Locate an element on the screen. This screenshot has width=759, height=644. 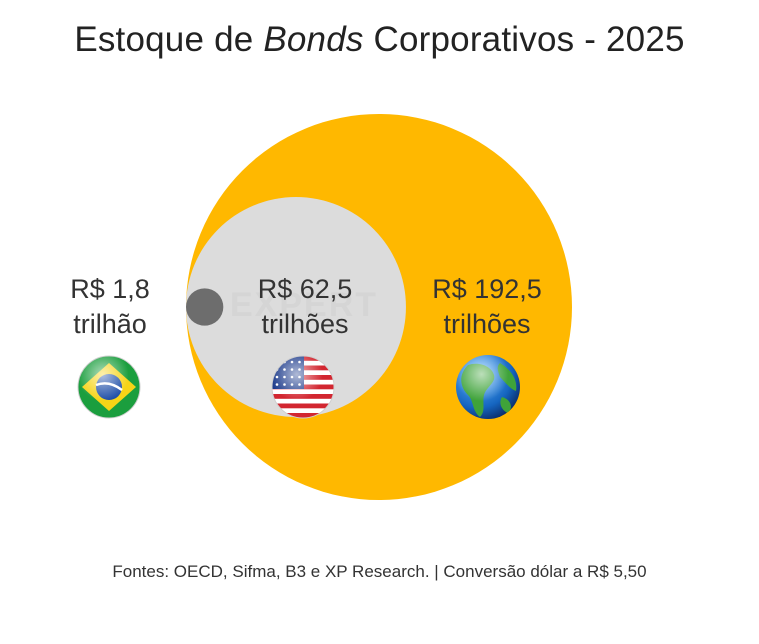
label-brazil: R$ 1,8 trilhão is located at coordinates (110, 307).